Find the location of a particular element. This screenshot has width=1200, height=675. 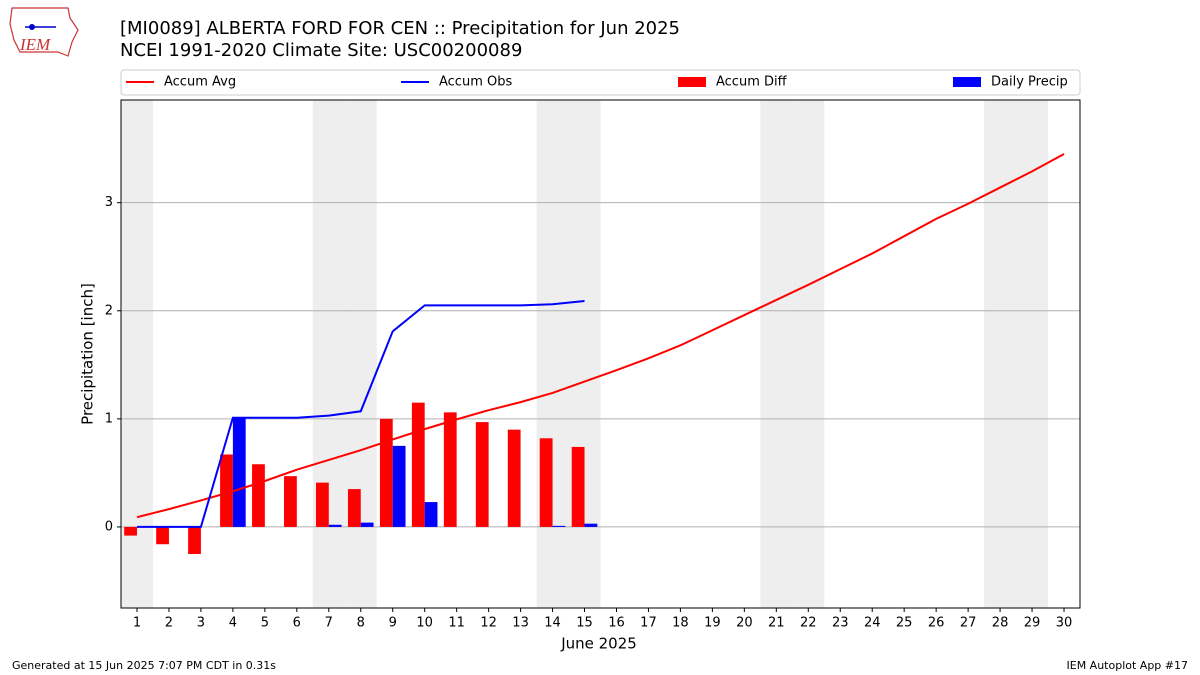

x-tick-label: 18 is located at coordinates (680, 623).